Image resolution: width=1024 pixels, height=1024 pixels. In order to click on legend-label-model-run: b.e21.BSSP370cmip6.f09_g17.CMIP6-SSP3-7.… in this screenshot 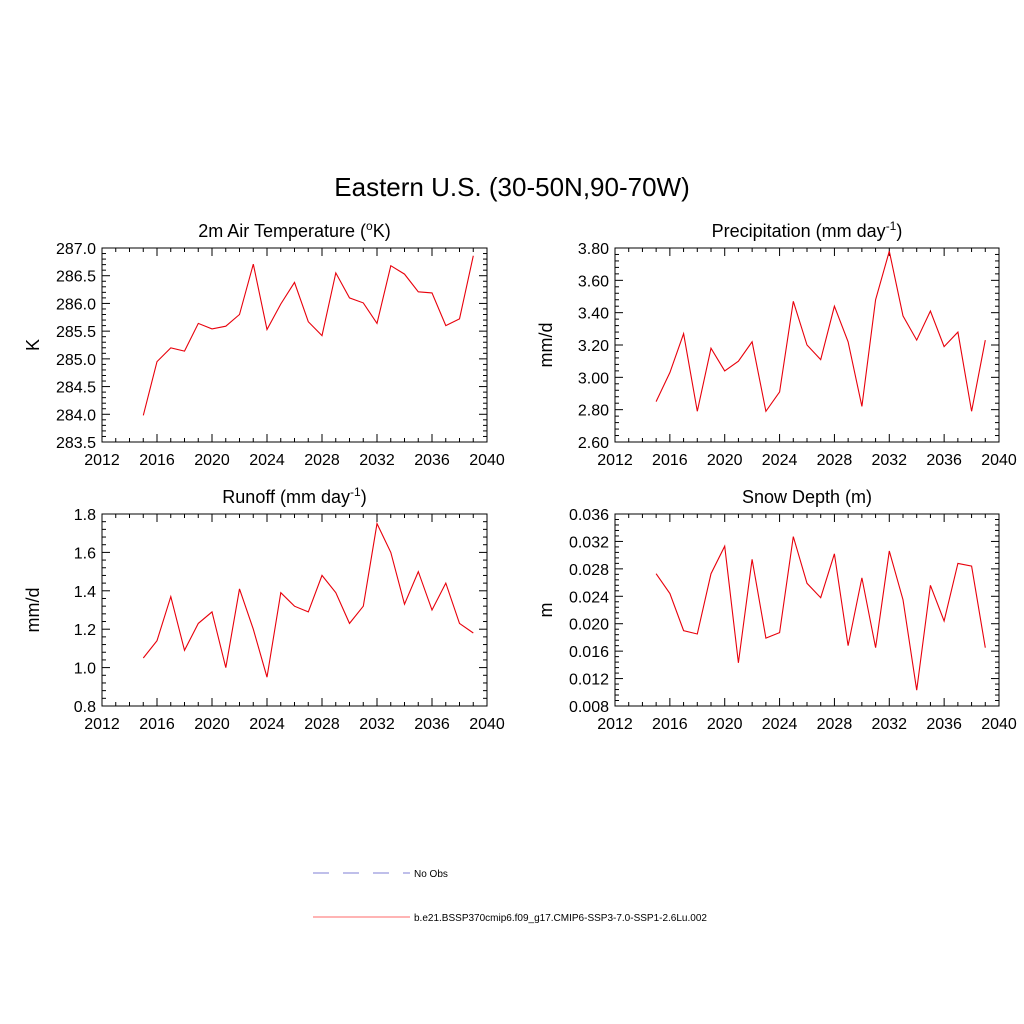, I will do `click(560, 918)`.